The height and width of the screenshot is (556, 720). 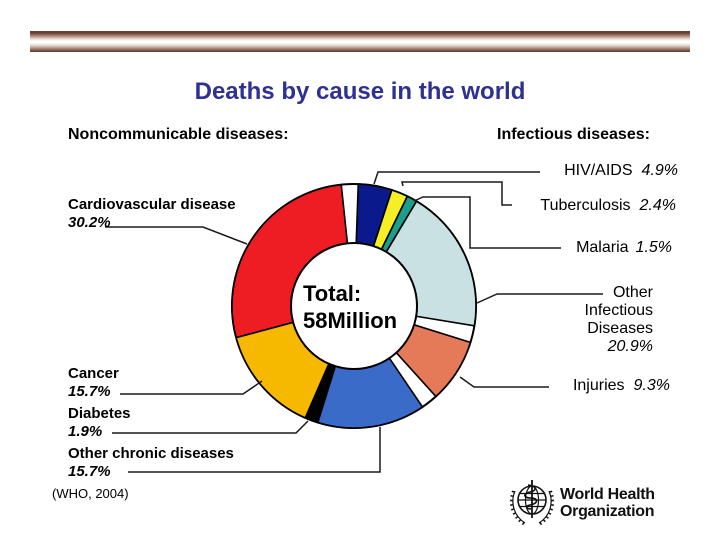 I want to click on leader-cancer, so click(x=191, y=387).